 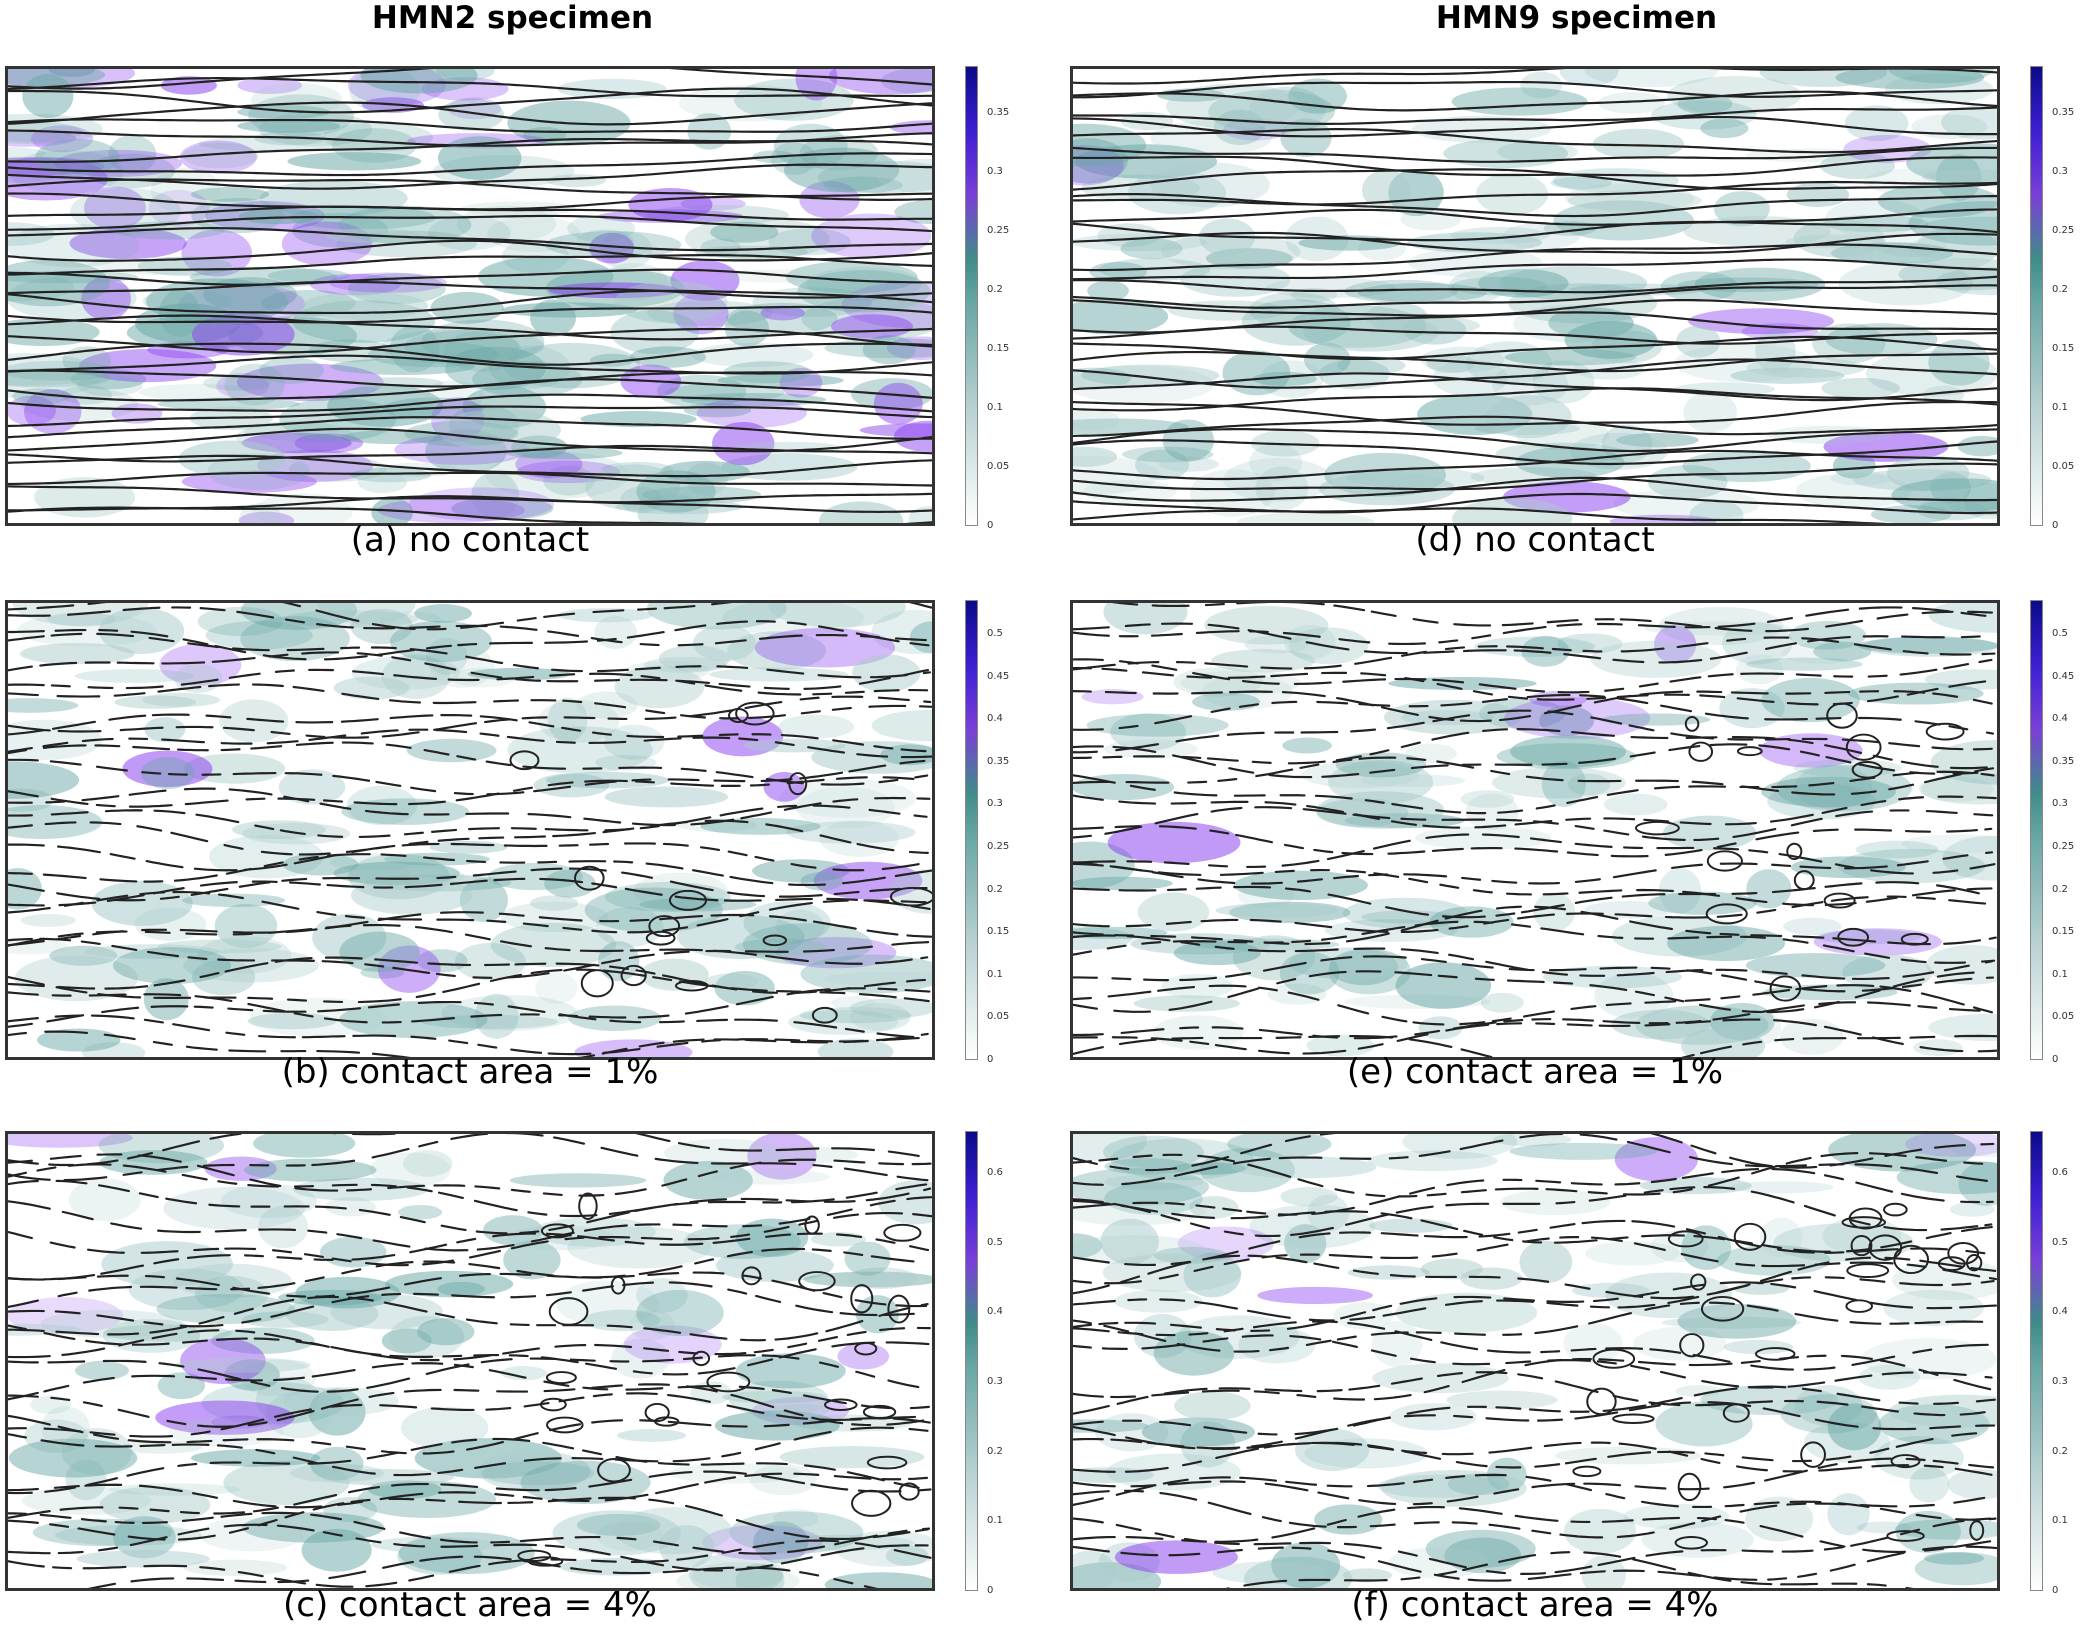 I want to click on colorbar-tick-label: 0.6, so click(x=2060, y=1172).